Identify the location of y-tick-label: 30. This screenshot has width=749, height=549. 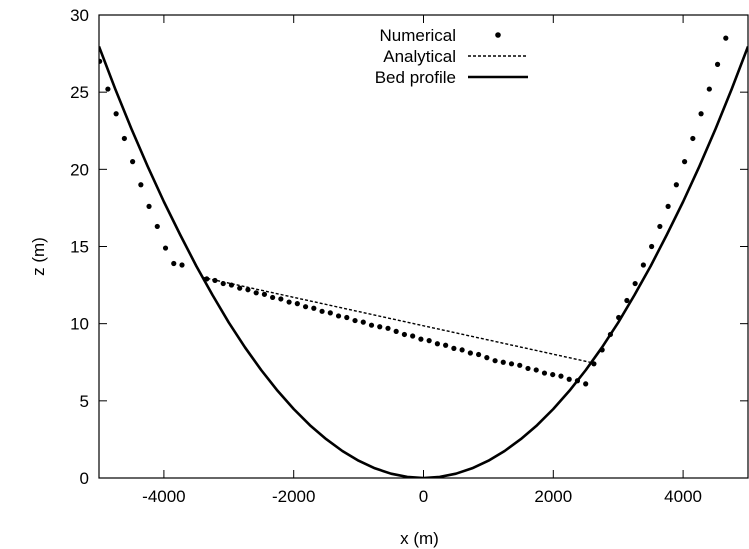
(79, 15).